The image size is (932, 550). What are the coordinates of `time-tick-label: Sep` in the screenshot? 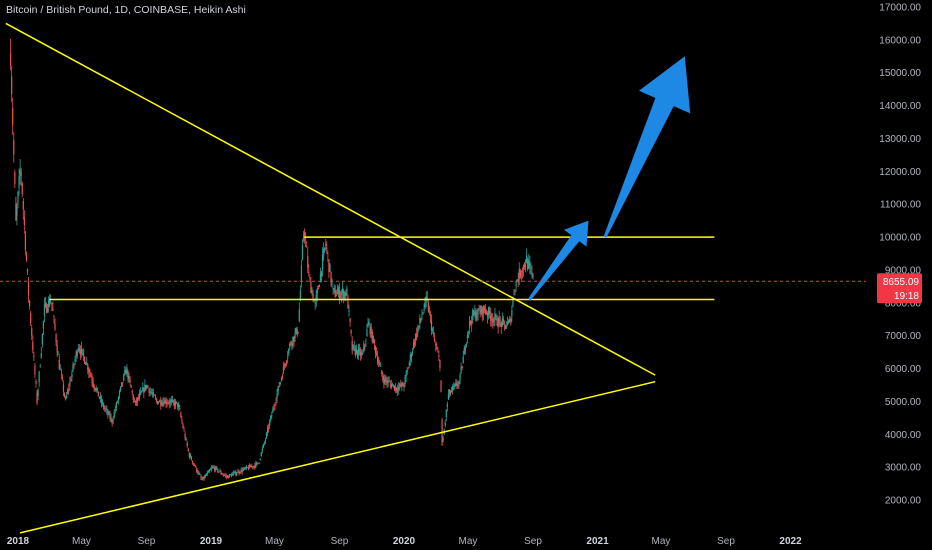 It's located at (533, 541).